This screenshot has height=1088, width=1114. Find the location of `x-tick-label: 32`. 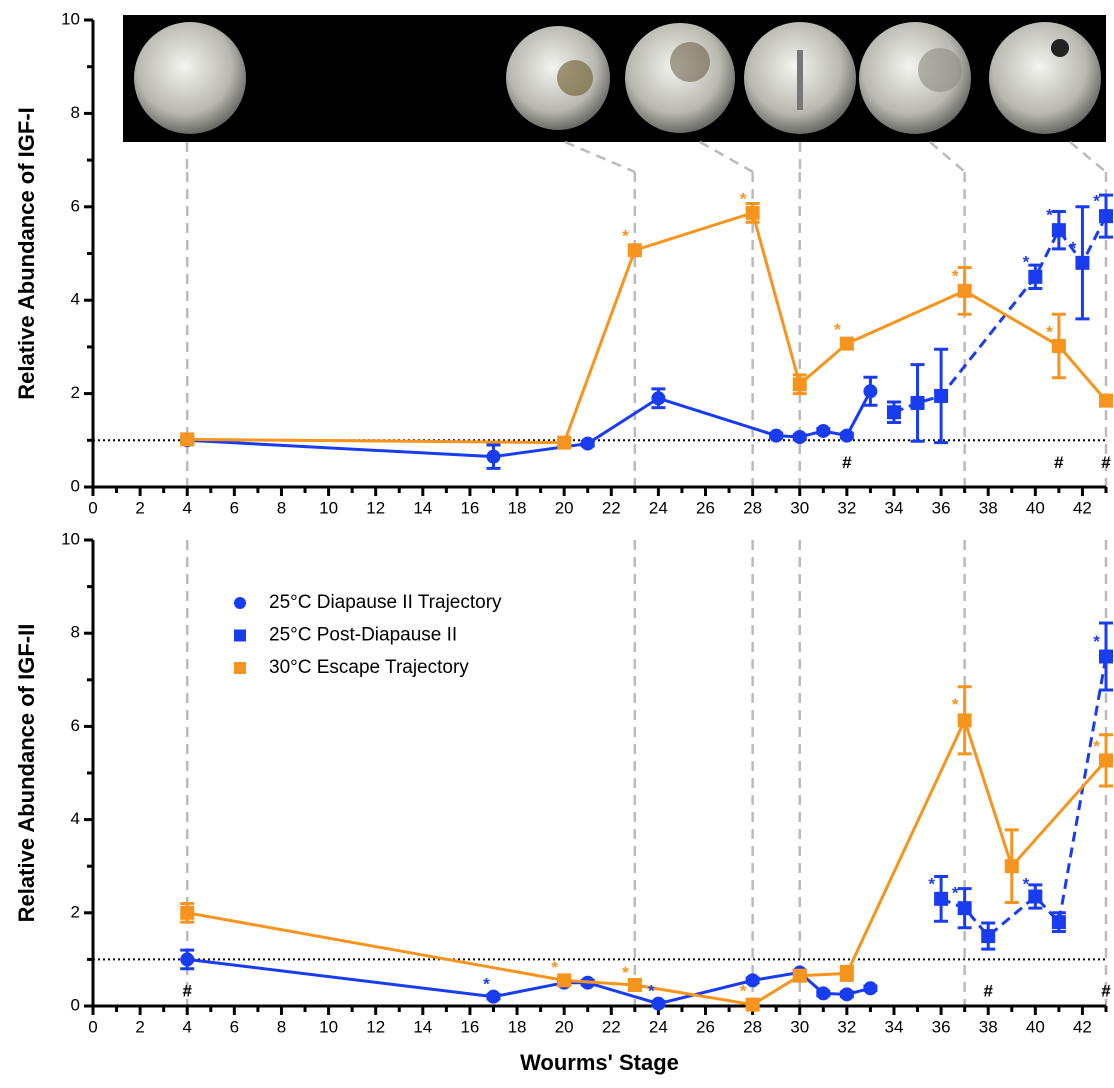

x-tick-label: 32 is located at coordinates (846, 507).